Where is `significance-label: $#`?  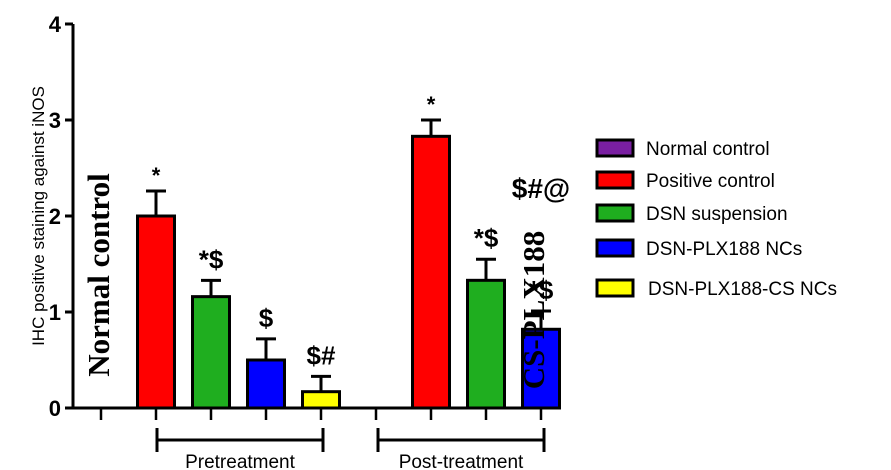 significance-label: $# is located at coordinates (321, 355).